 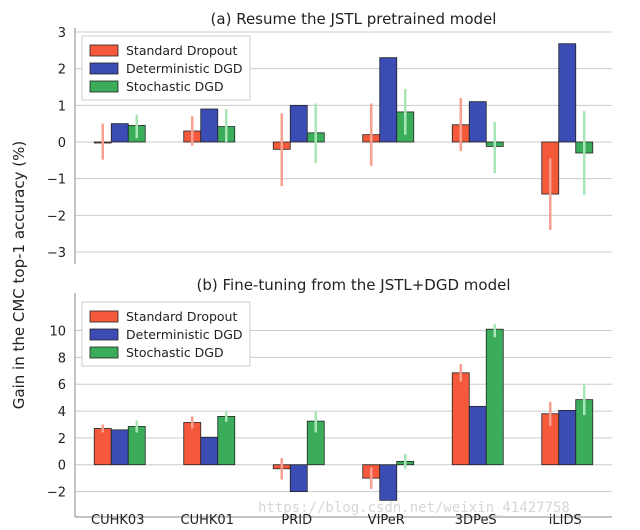 What do you see at coordinates (476, 520) in the screenshot?
I see `x-tick-label: 3DPeS` at bounding box center [476, 520].